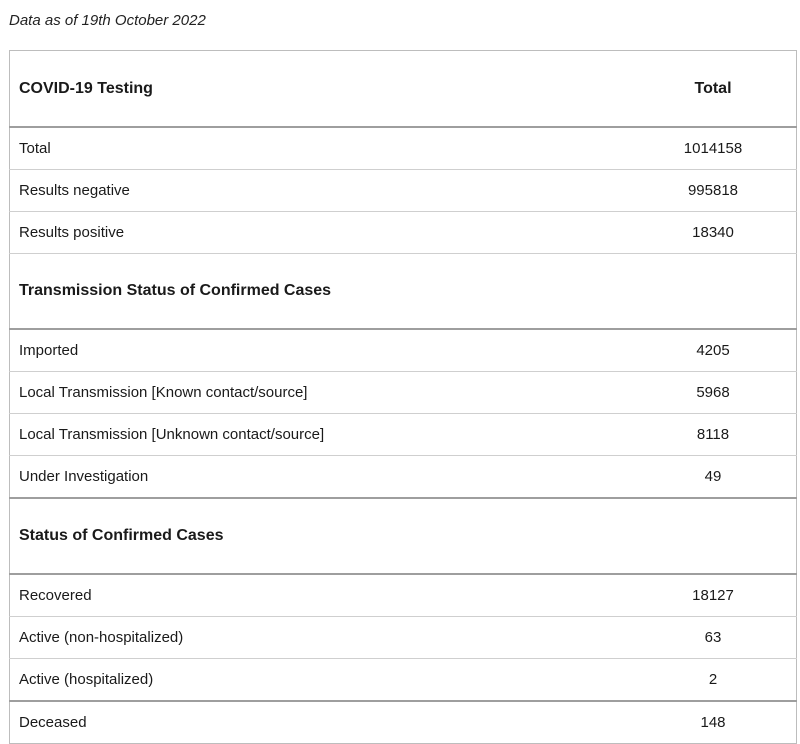 This screenshot has height=744, width=800. I want to click on table-row: Active (non-hospitalized) 63, so click(403, 637).